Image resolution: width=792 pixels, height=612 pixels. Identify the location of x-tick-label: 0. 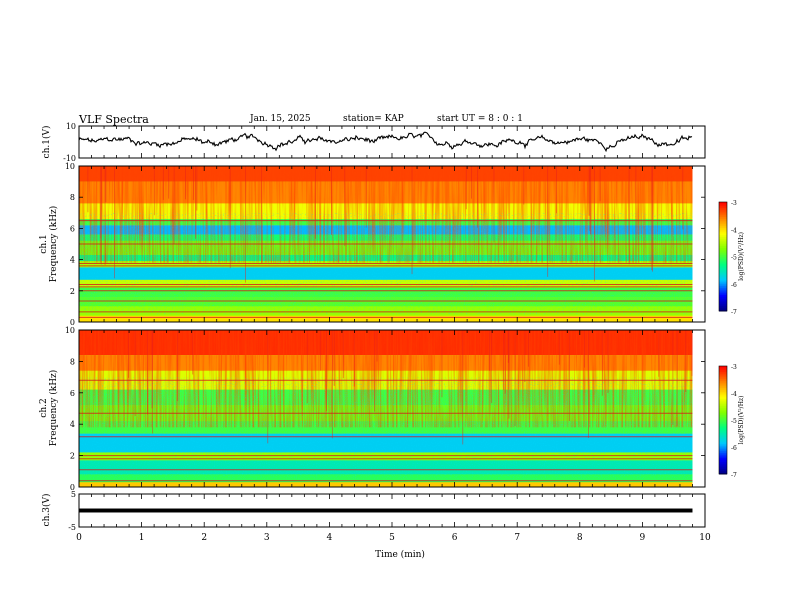
(79, 538).